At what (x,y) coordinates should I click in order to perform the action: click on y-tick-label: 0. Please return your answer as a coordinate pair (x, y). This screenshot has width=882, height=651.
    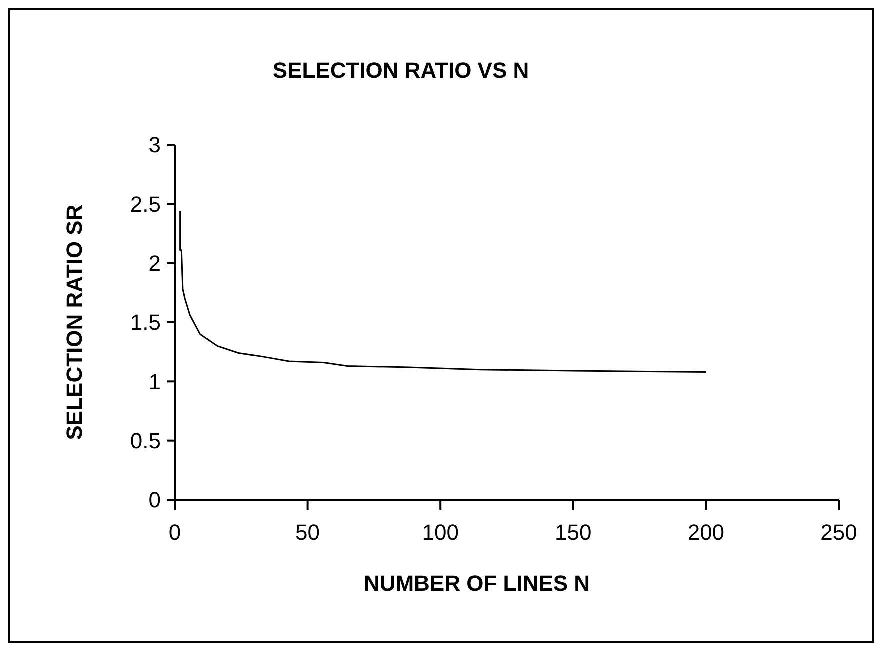
    Looking at the image, I should click on (154, 500).